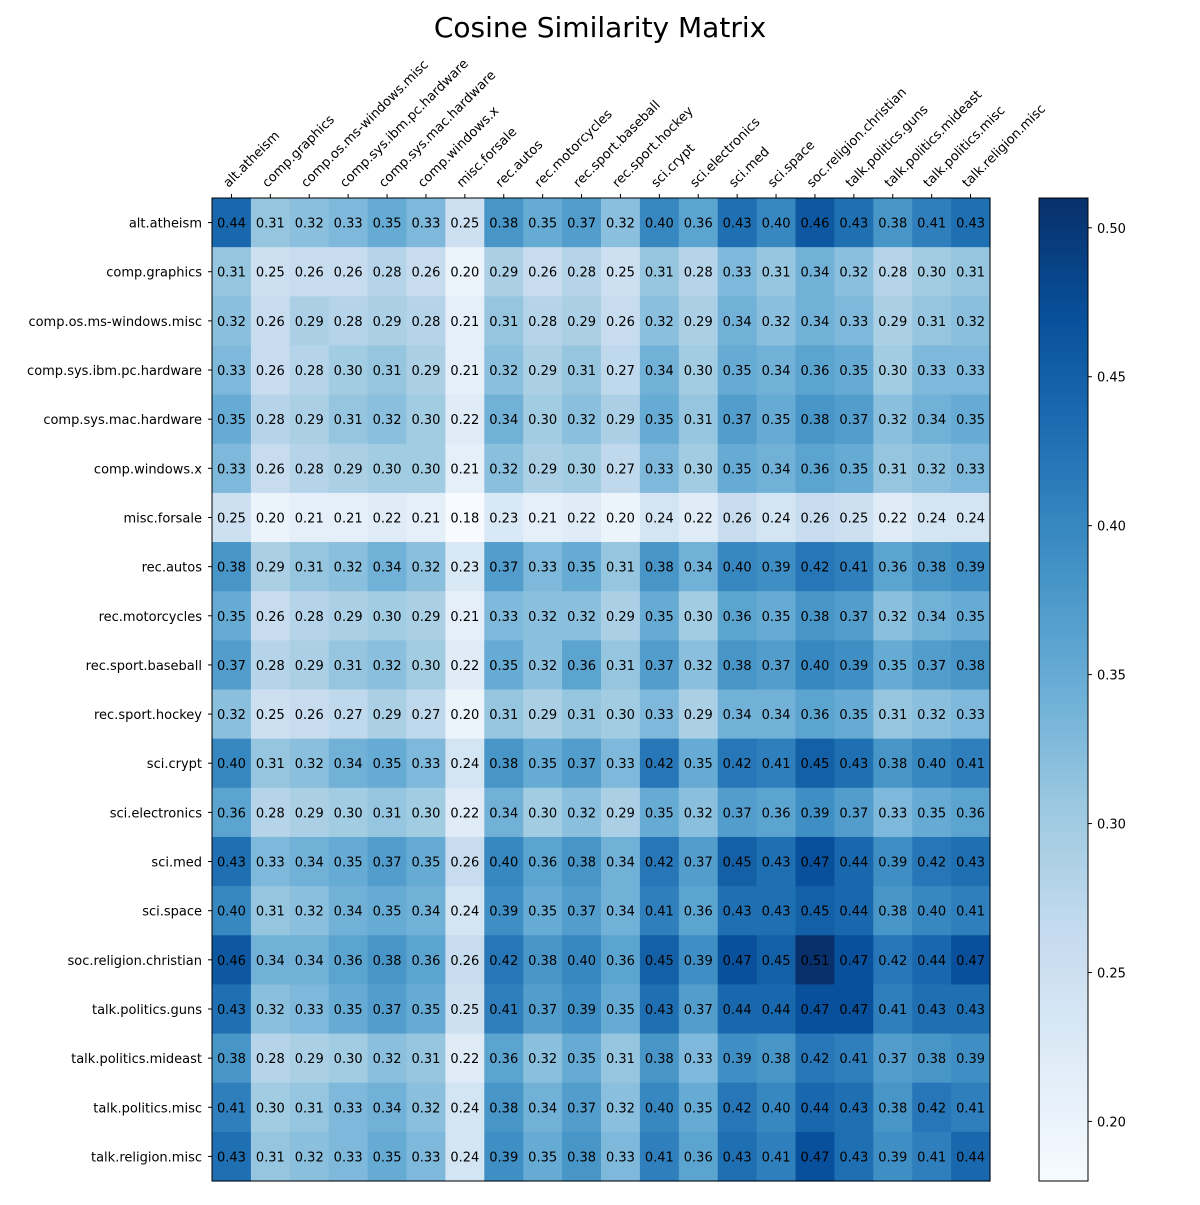 Image resolution: width=1200 pixels, height=1205 pixels. Describe the element at coordinates (148, 715) in the screenshot. I see `y-tick-label: rec.sport.hockey` at that location.